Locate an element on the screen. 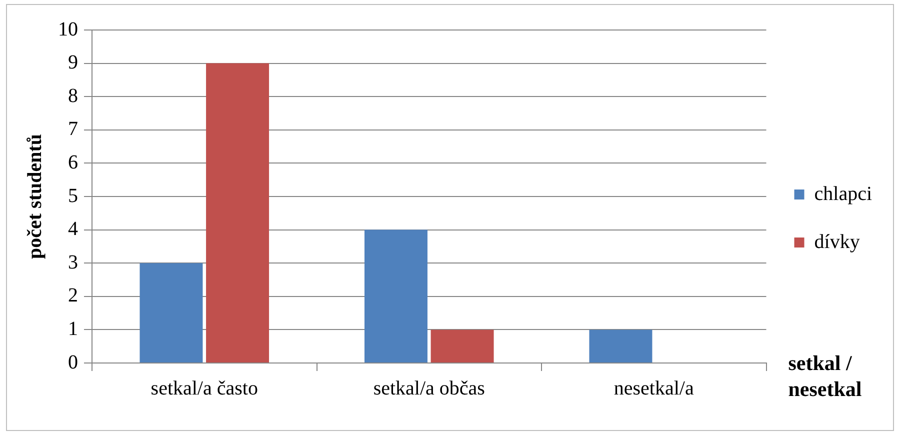 The width and height of the screenshot is (902, 437). x-axis-title: setkal / nesetkal is located at coordinates (825, 376).